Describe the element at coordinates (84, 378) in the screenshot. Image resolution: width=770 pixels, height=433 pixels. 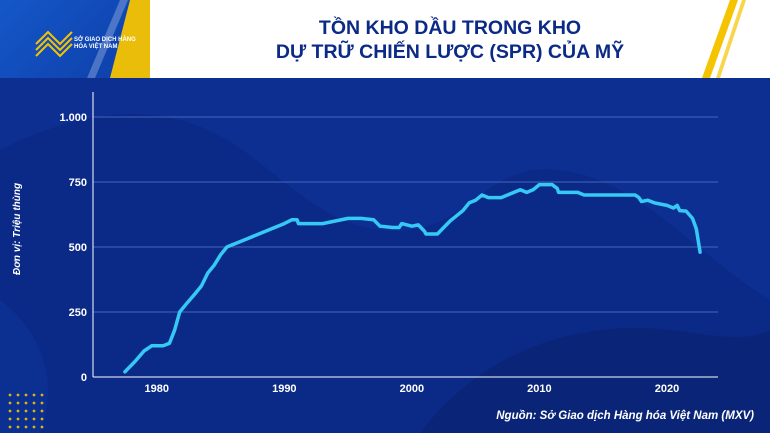
I see `y-tick-label: 0` at that location.